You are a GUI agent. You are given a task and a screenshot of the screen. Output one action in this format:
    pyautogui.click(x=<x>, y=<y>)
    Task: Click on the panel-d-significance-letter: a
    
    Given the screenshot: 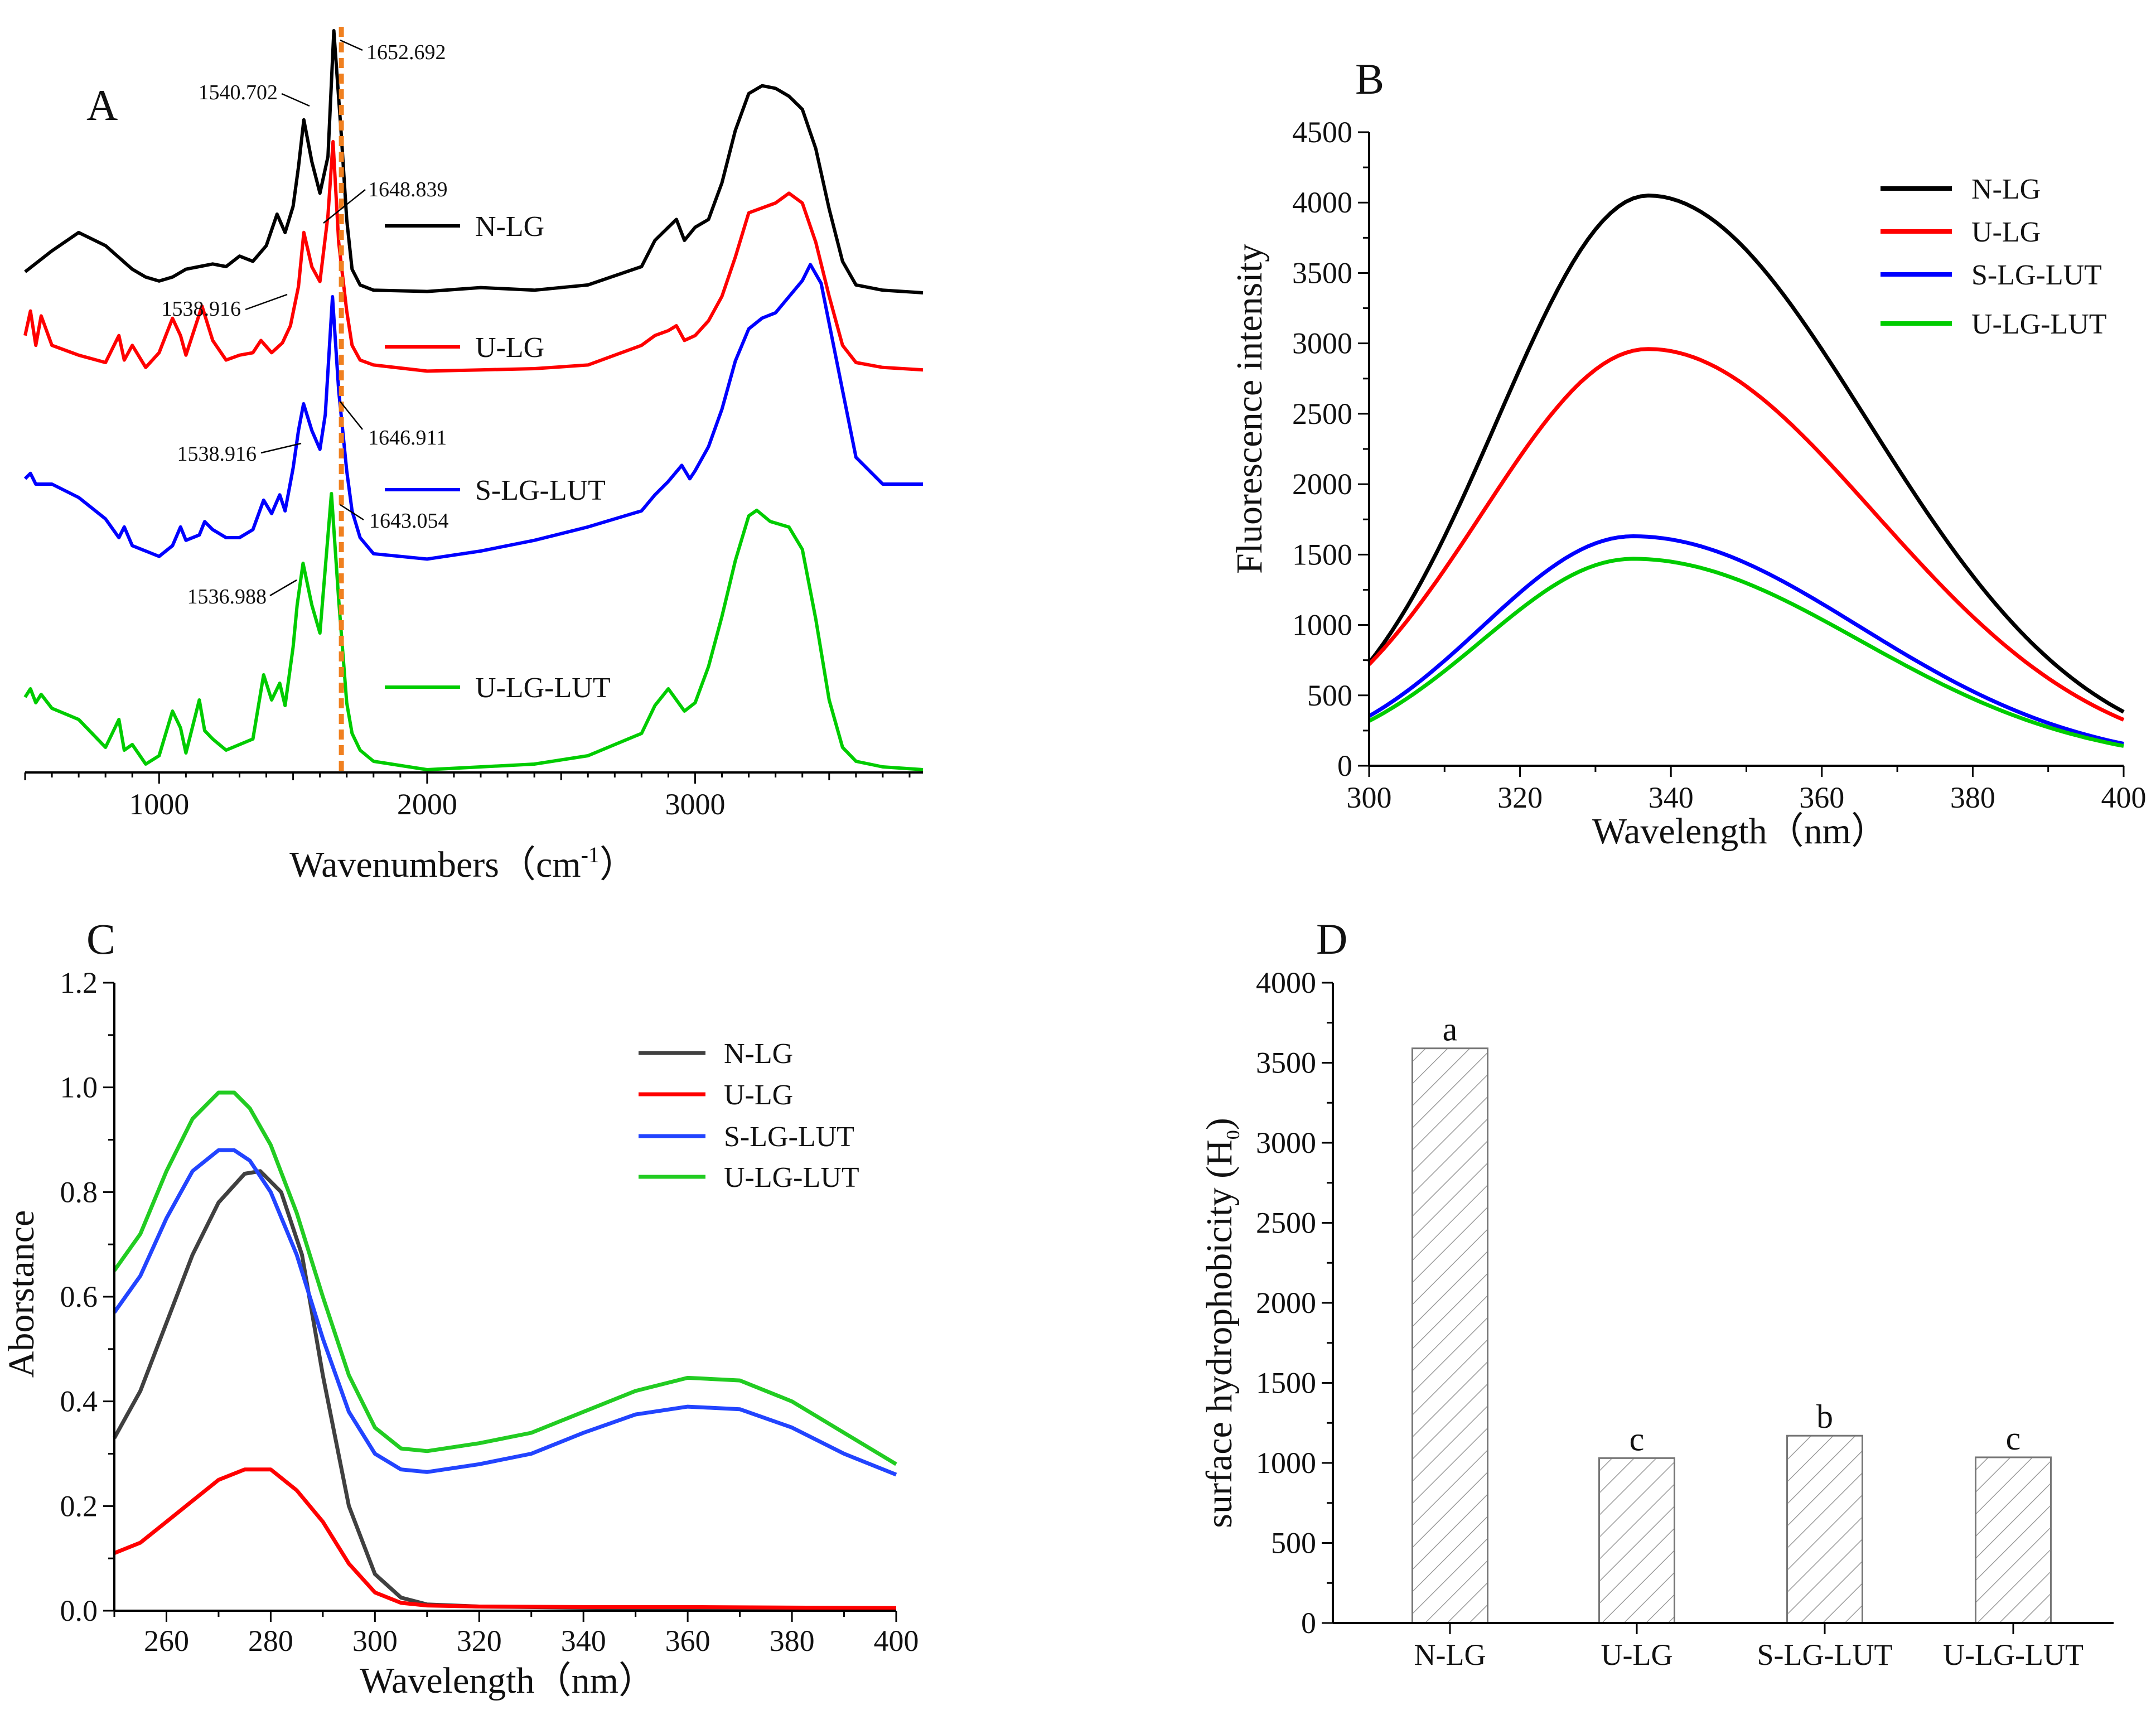 What is the action you would take?
    pyautogui.click(x=1450, y=1029)
    